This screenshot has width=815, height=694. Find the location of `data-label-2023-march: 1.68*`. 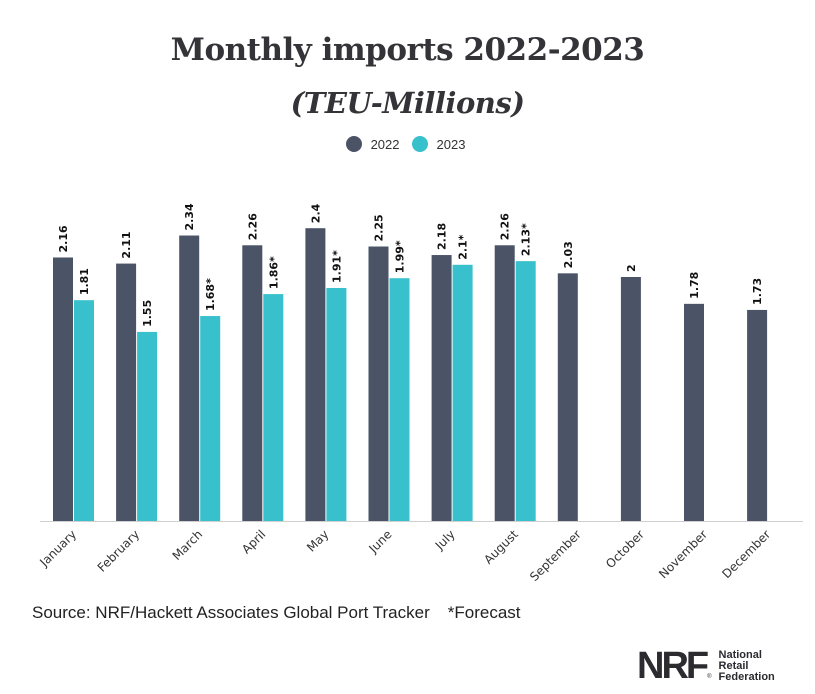

data-label-2023-march: 1.68* is located at coordinates (210, 294).